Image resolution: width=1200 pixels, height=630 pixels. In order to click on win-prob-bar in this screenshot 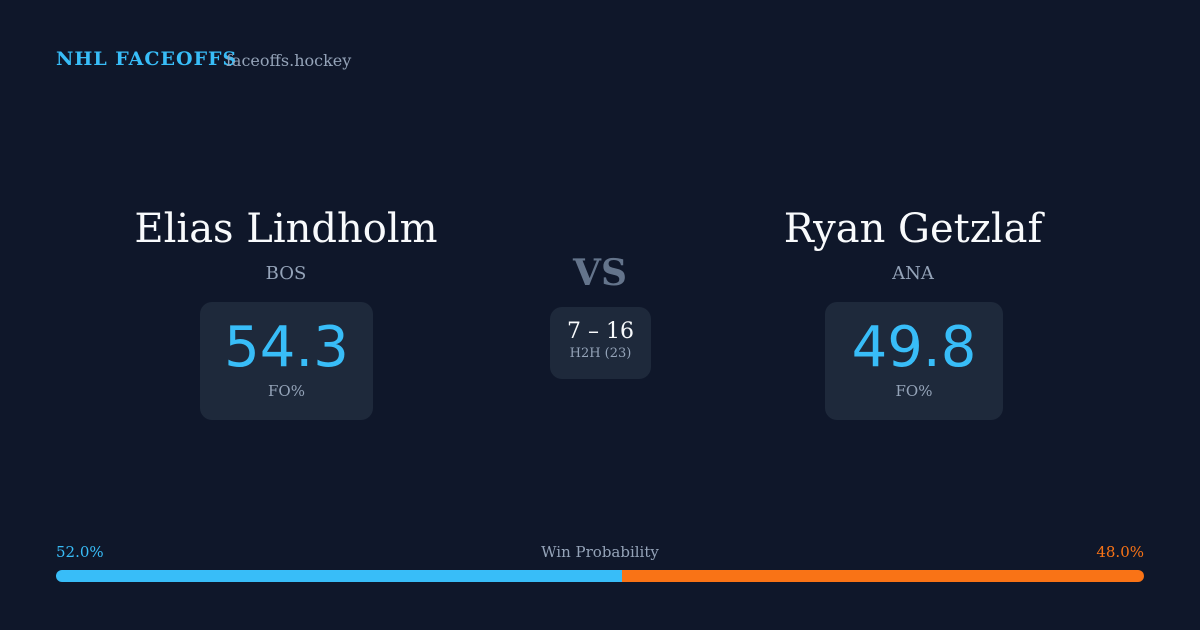, I will do `click(600, 576)`.